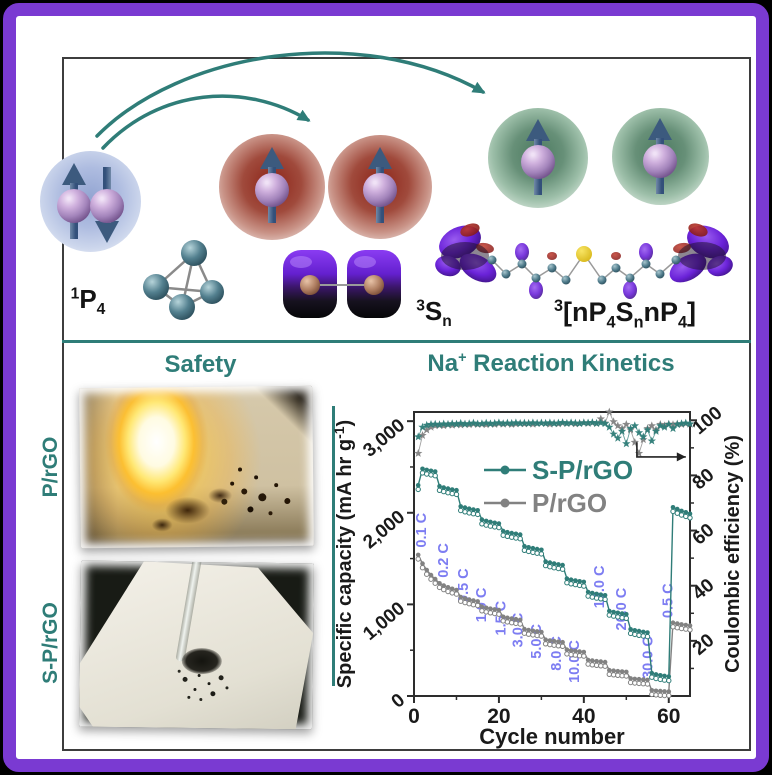 The image size is (772, 775). I want to click on series-p-rgo-capacity, so click(554, 625).